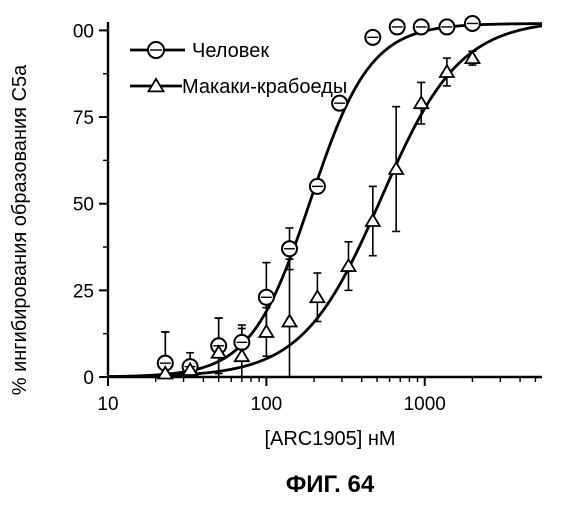 The height and width of the screenshot is (505, 573). I want to click on y-tick-label: 50, so click(83, 205).